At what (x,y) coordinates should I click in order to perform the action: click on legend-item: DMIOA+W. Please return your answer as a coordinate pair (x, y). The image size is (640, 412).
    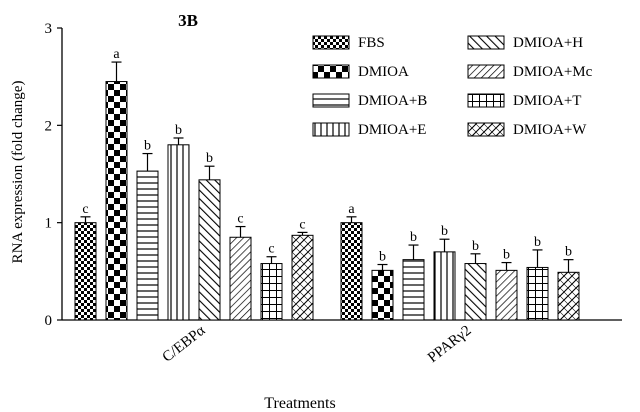
    Looking at the image, I should click on (527, 130).